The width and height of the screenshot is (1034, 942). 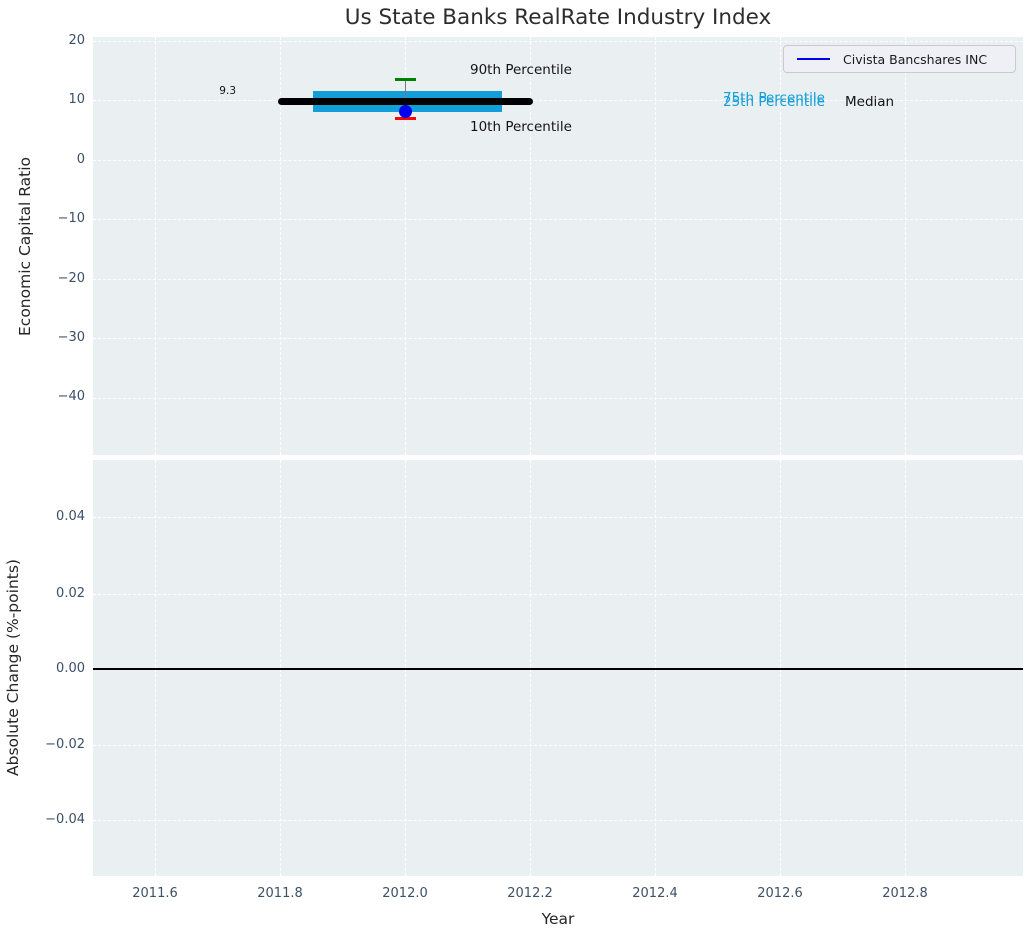 What do you see at coordinates (71, 278) in the screenshot?
I see `ytick-label: −20` at bounding box center [71, 278].